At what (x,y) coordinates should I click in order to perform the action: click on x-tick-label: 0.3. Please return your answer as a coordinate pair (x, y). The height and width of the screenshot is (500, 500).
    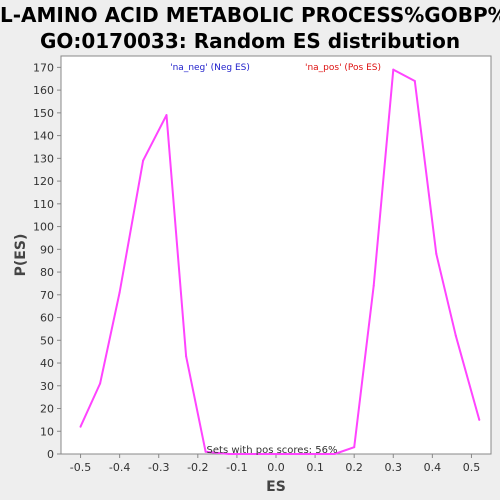
    Looking at the image, I should click on (394, 467).